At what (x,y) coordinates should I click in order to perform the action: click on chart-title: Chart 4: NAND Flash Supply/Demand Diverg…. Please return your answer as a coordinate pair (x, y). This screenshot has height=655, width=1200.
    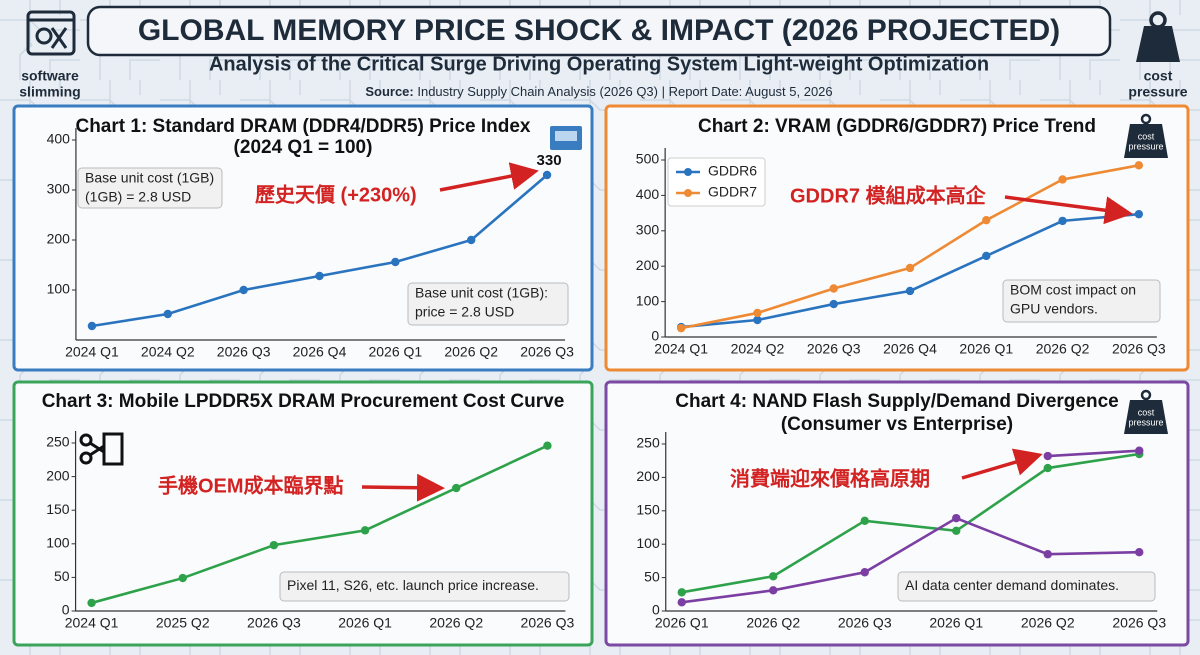
    Looking at the image, I should click on (896, 401).